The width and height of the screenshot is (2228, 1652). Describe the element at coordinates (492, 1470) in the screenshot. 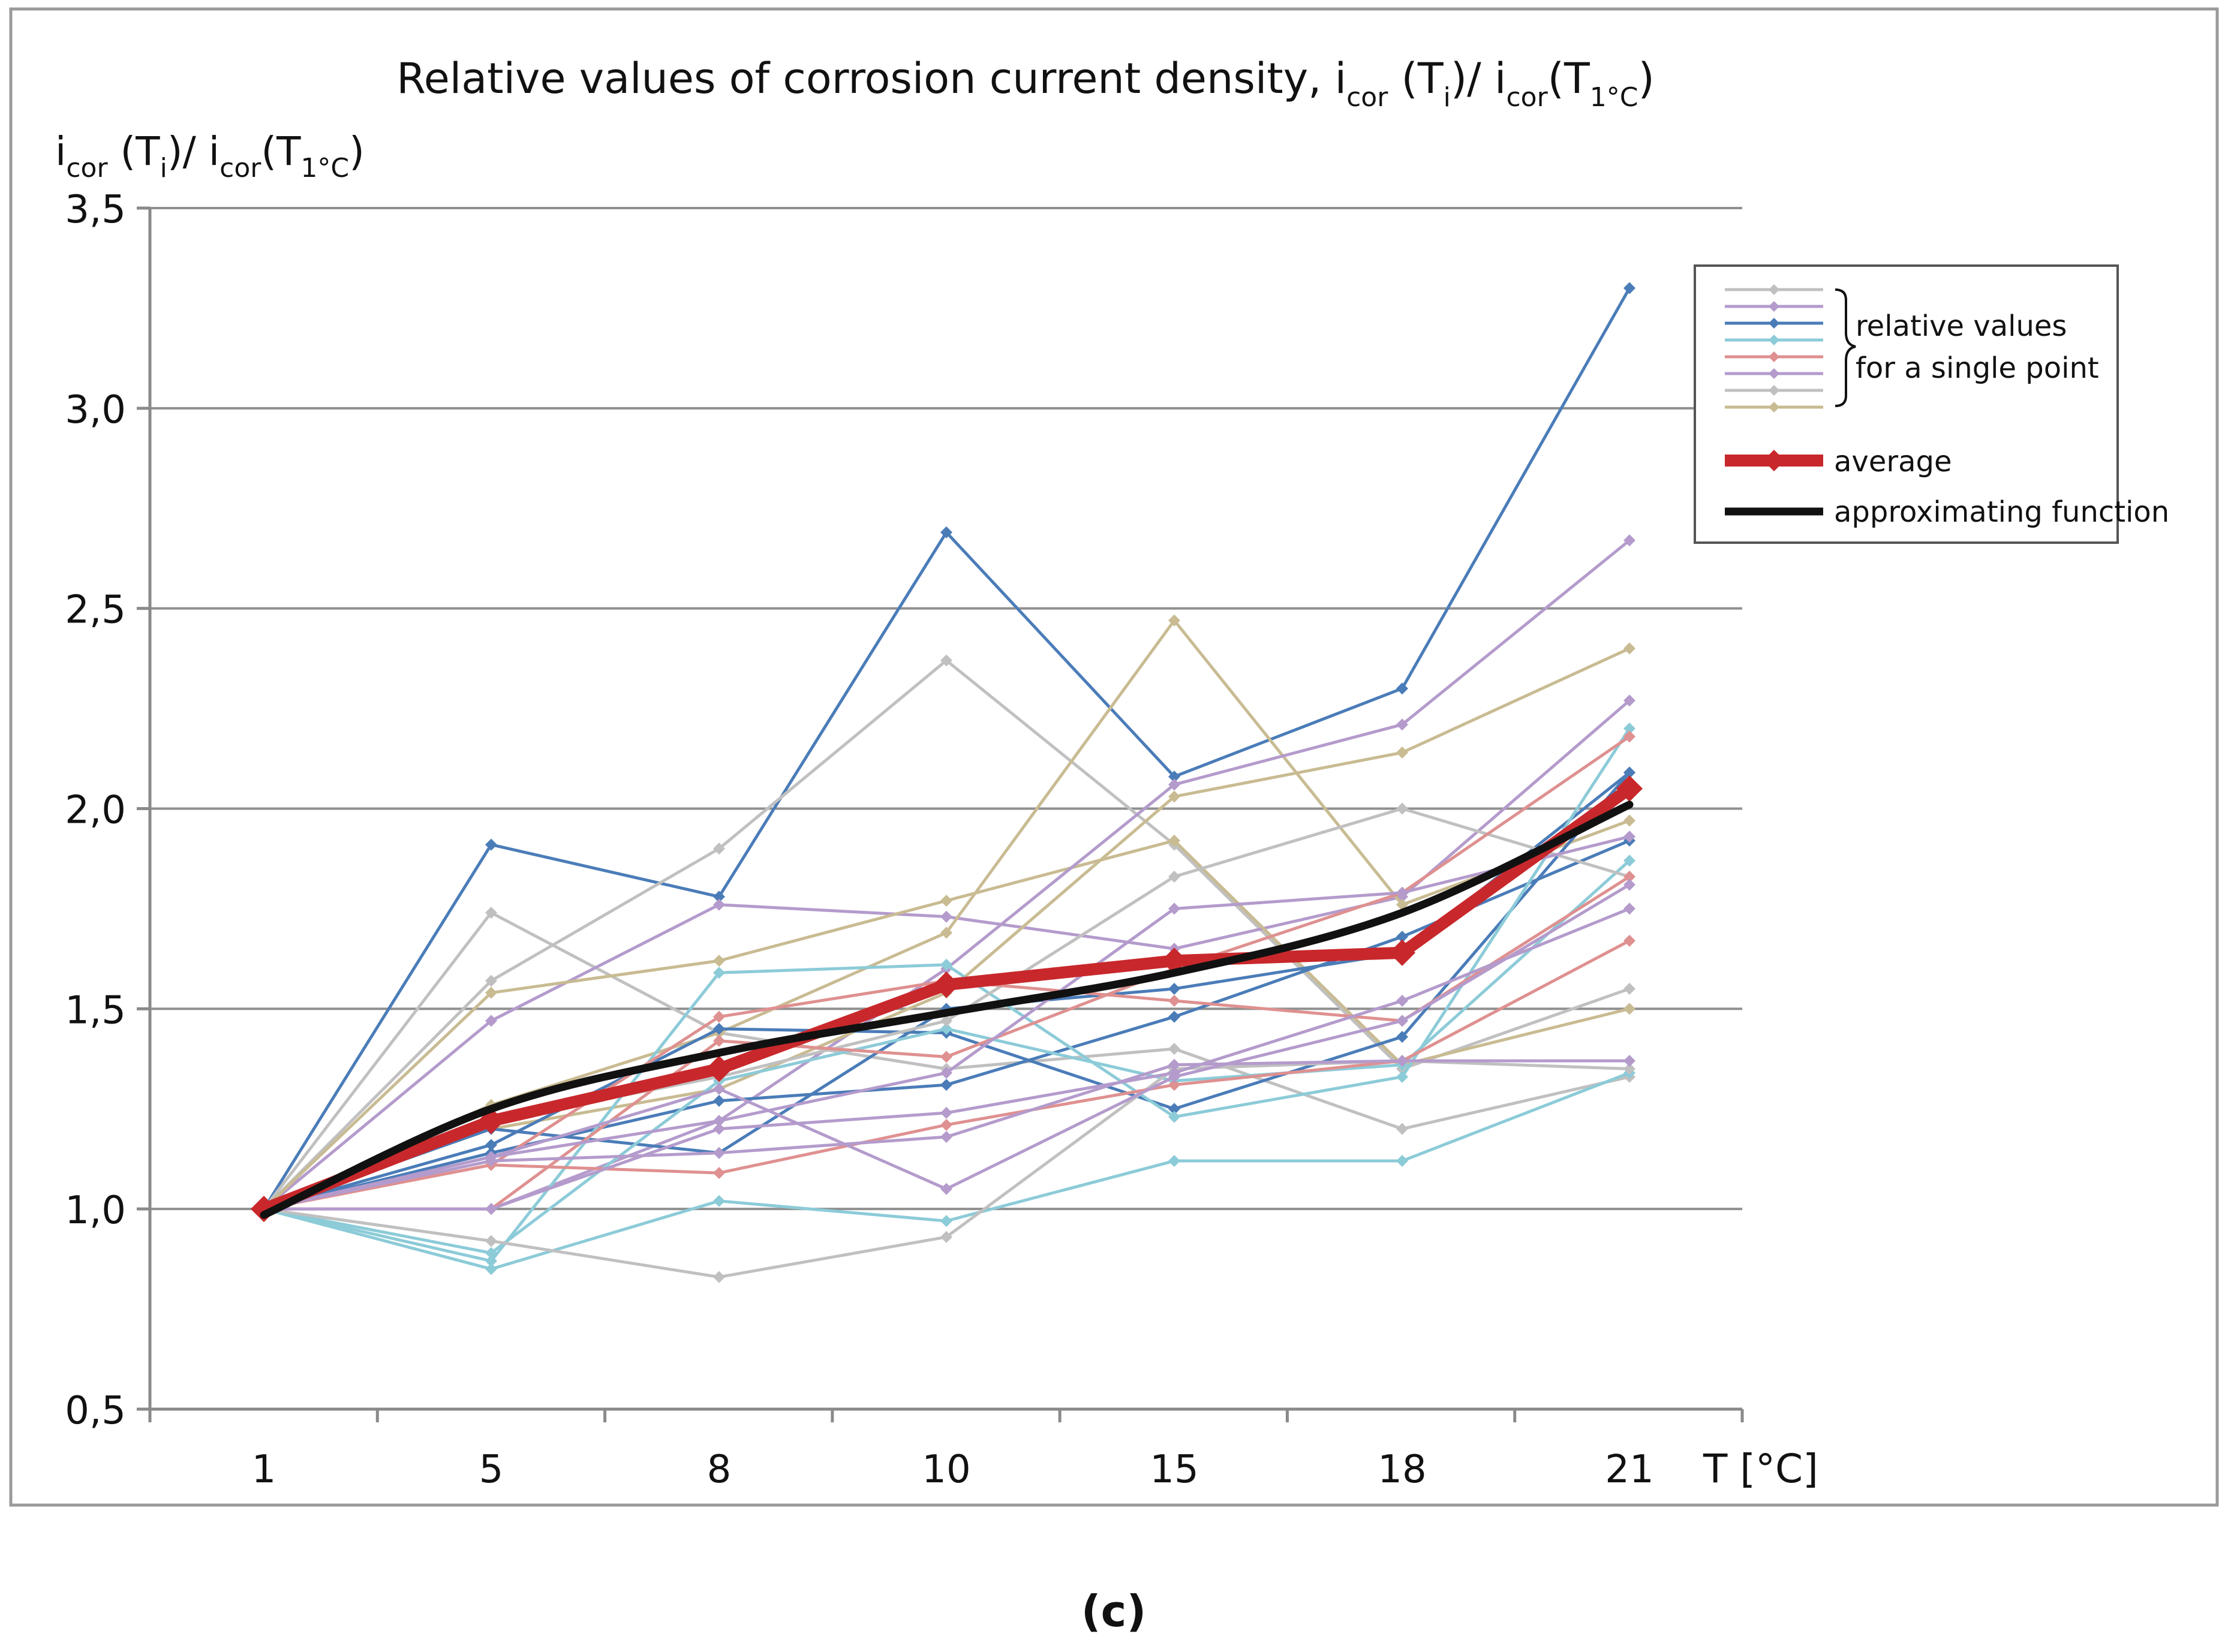

I see `x-tick-label-1: 5` at that location.